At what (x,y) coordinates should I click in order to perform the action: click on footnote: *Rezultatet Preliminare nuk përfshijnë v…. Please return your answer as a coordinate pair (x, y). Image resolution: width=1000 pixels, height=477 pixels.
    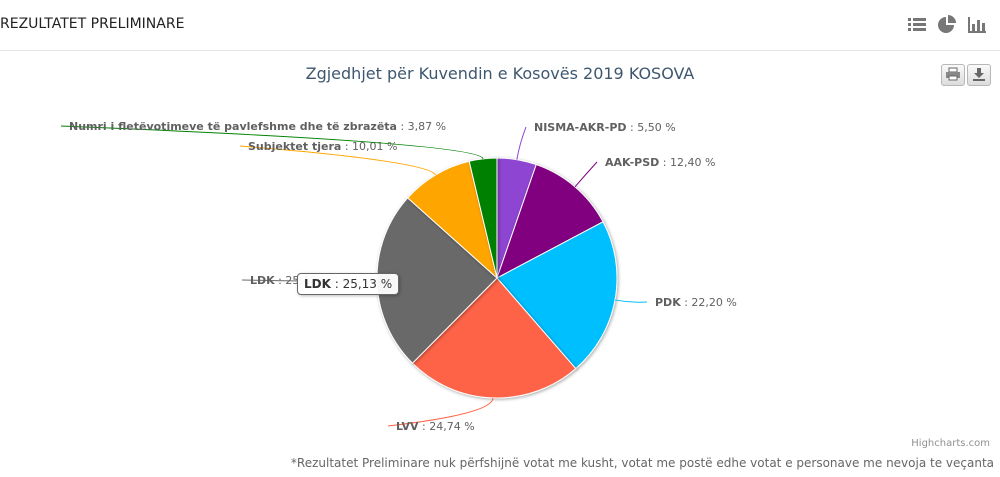
    Looking at the image, I should click on (642, 463).